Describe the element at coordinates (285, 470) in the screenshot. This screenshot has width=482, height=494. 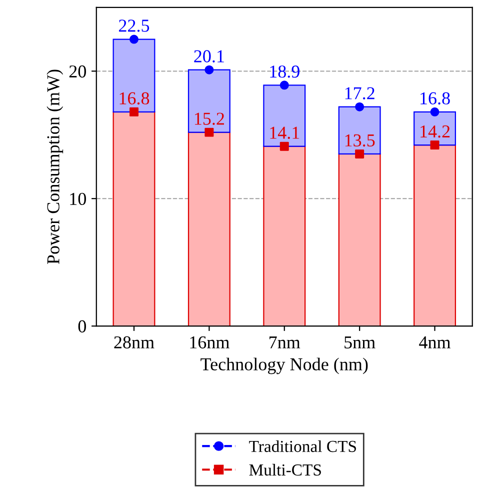
I see `legend-label: Multi-CTS` at that location.